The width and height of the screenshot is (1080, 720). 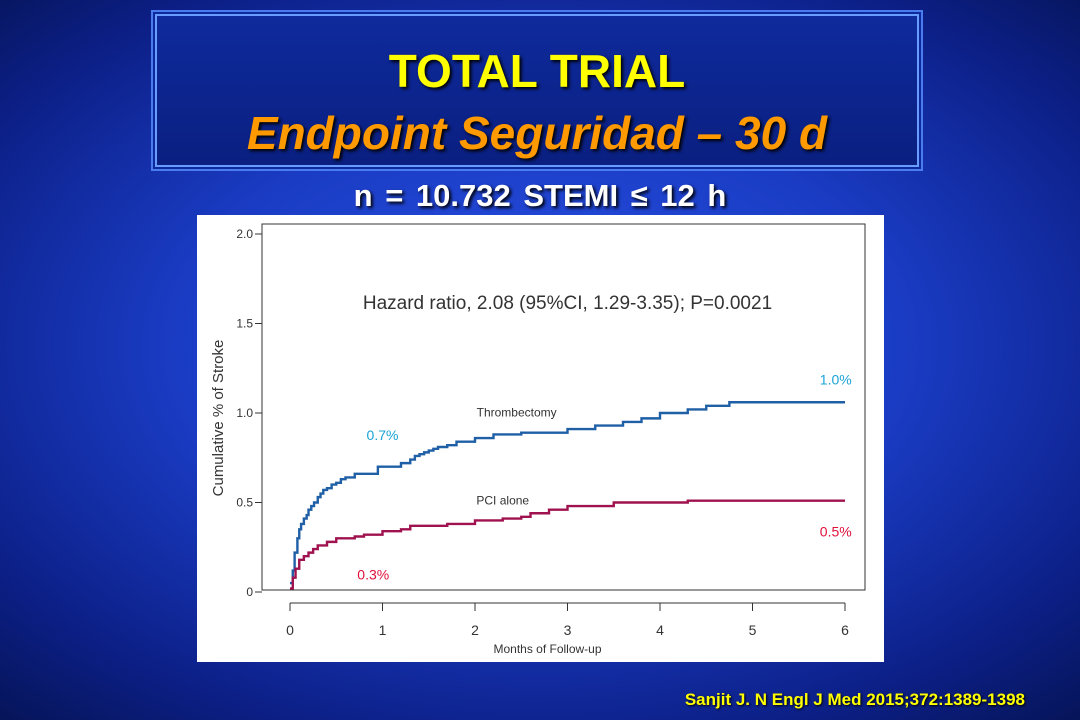 What do you see at coordinates (383, 630) in the screenshot?
I see `x-tick-label: 1` at bounding box center [383, 630].